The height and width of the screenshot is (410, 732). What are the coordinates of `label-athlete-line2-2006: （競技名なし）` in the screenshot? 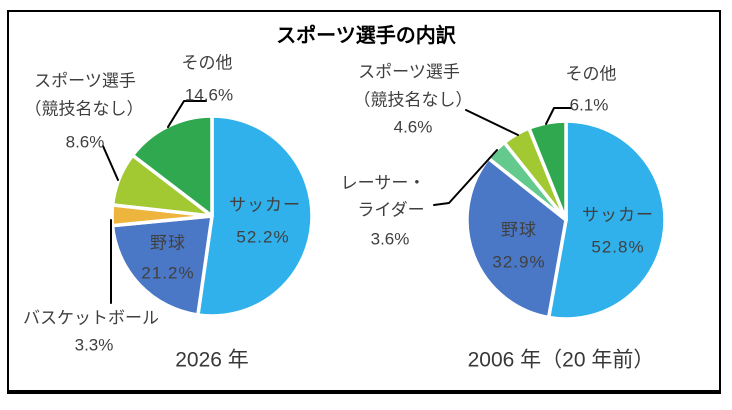 It's located at (413, 100).